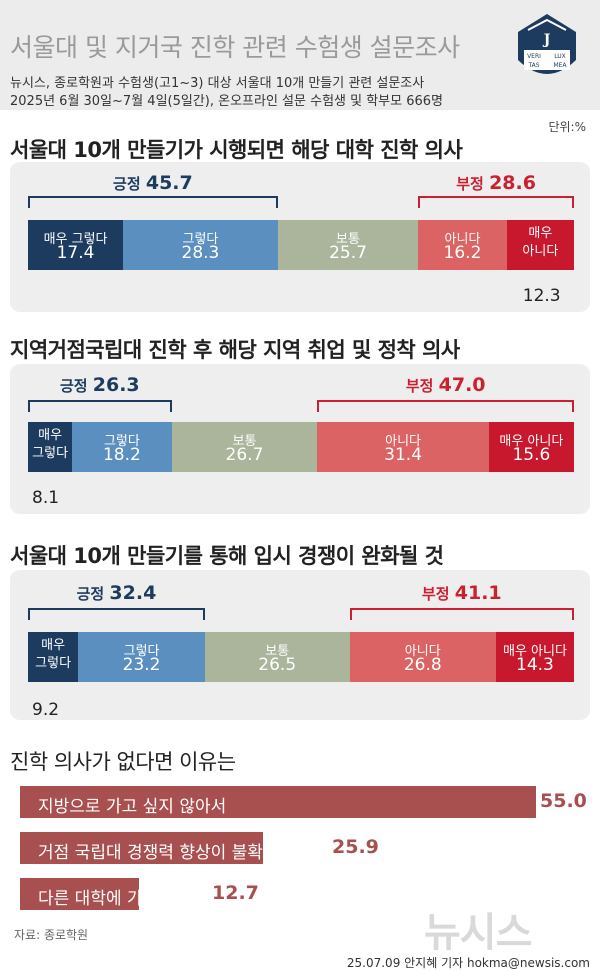  Describe the element at coordinates (235, 350) in the screenshot. I see `chart2-title: 지역거점국립대 진학 후 해당 지역 취업 및 정착 의사` at that location.